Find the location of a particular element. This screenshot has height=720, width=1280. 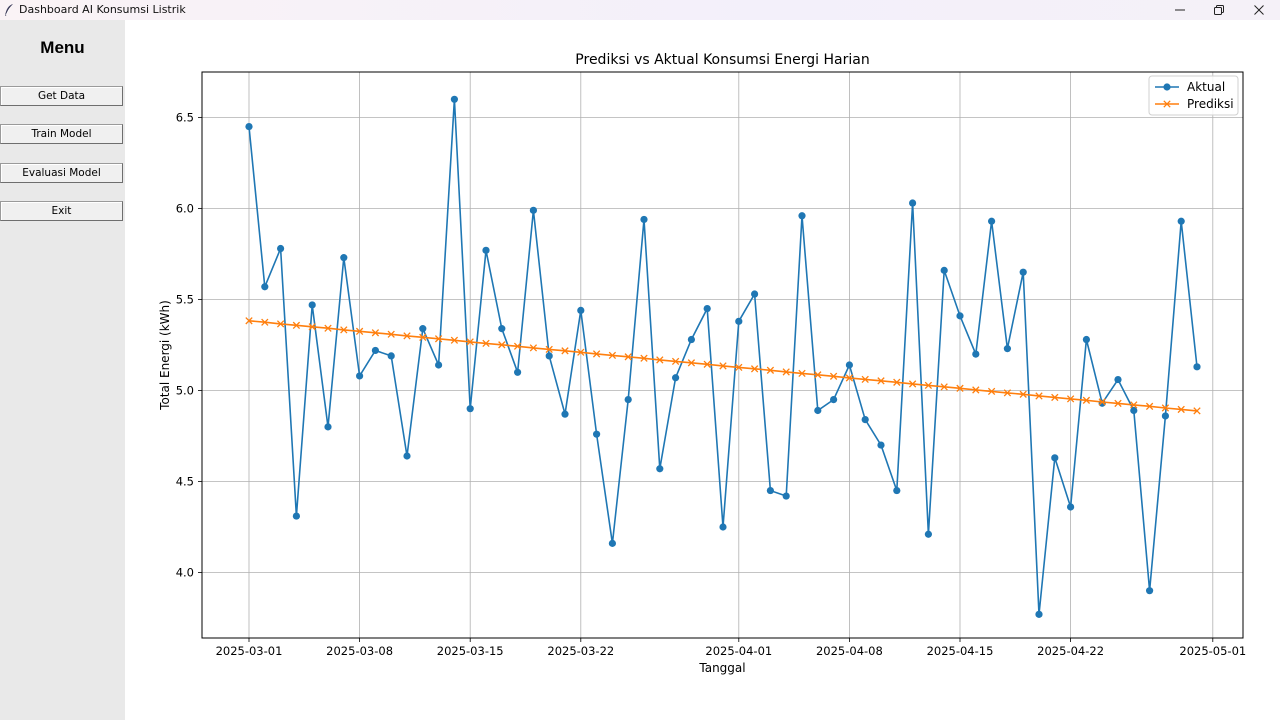

x-axis-label: Tanggal is located at coordinates (721, 668).